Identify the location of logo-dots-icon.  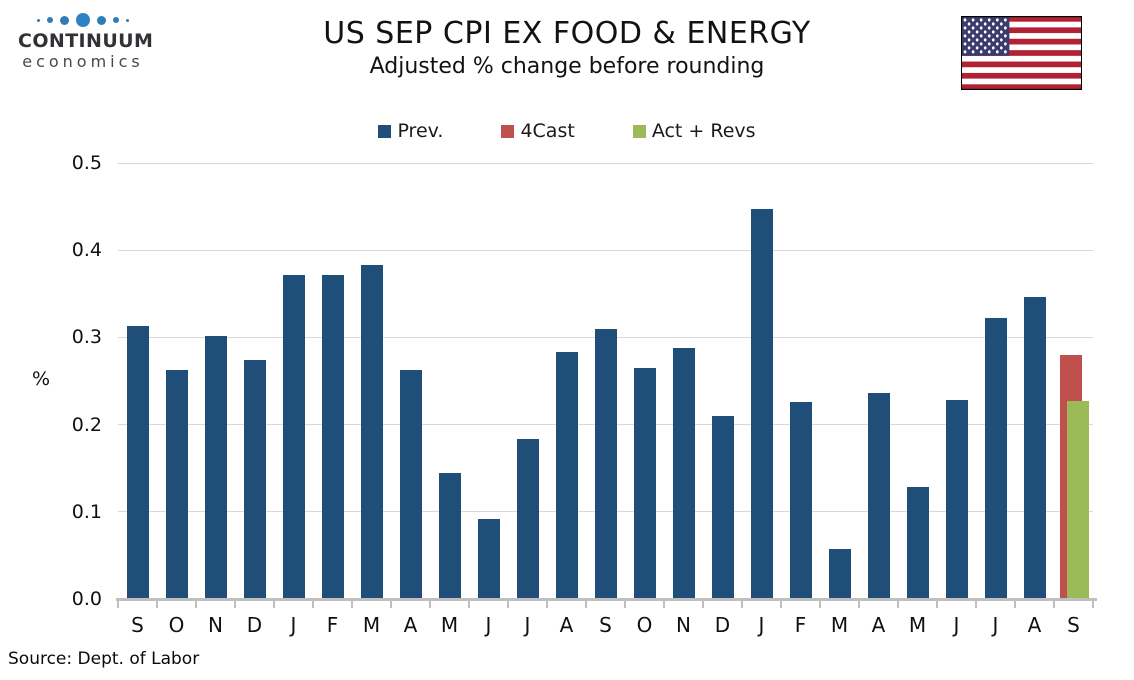
(83, 20).